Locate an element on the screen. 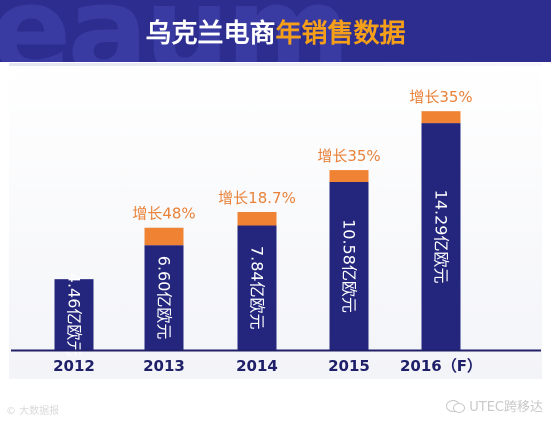  value-label: 4.46亿欧元 is located at coordinates (74, 315).